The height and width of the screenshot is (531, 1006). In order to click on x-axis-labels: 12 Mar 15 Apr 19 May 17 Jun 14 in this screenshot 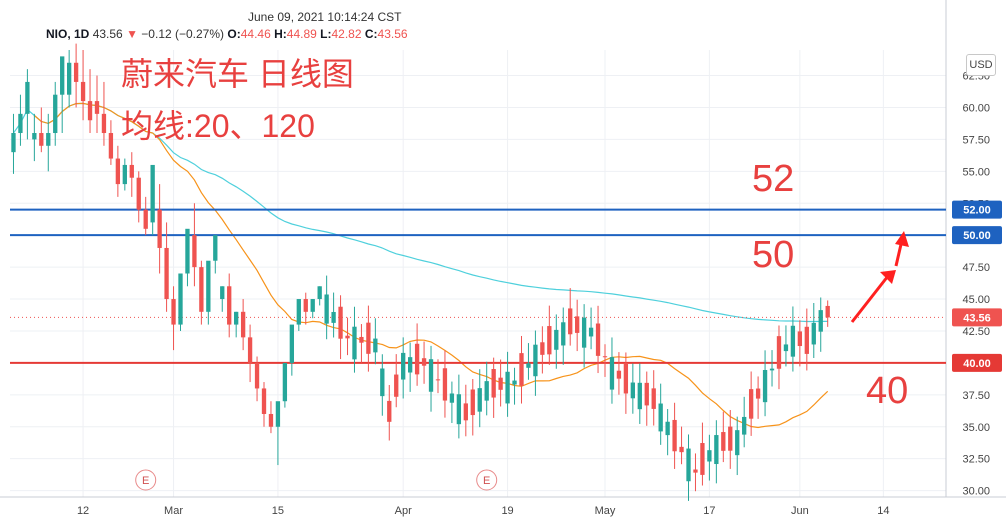, I will do `click(483, 511)`.